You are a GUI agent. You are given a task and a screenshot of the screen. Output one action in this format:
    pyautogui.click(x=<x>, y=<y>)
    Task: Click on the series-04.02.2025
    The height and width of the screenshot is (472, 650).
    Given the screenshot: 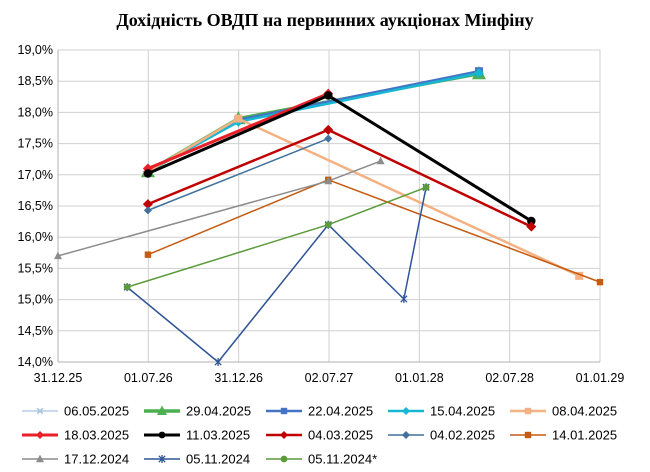 What is the action you would take?
    pyautogui.click(x=238, y=174)
    